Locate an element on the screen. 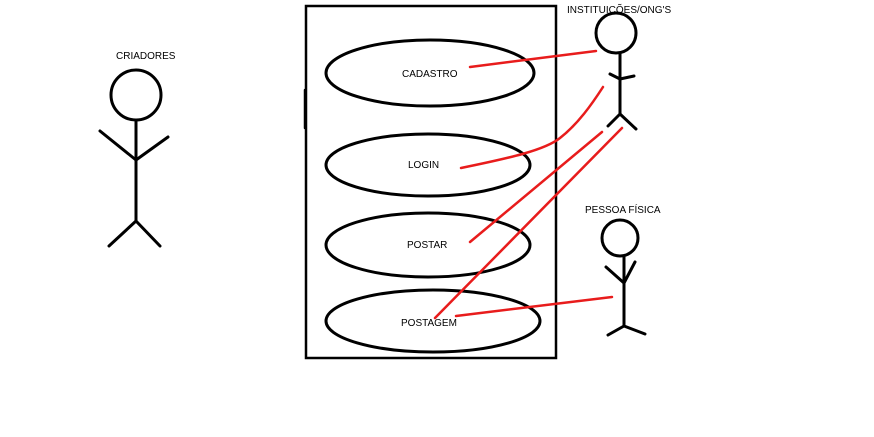 Image resolution: width=874 pixels, height=437 pixels. actor-criadores-right-arm is located at coordinates (152, 148).